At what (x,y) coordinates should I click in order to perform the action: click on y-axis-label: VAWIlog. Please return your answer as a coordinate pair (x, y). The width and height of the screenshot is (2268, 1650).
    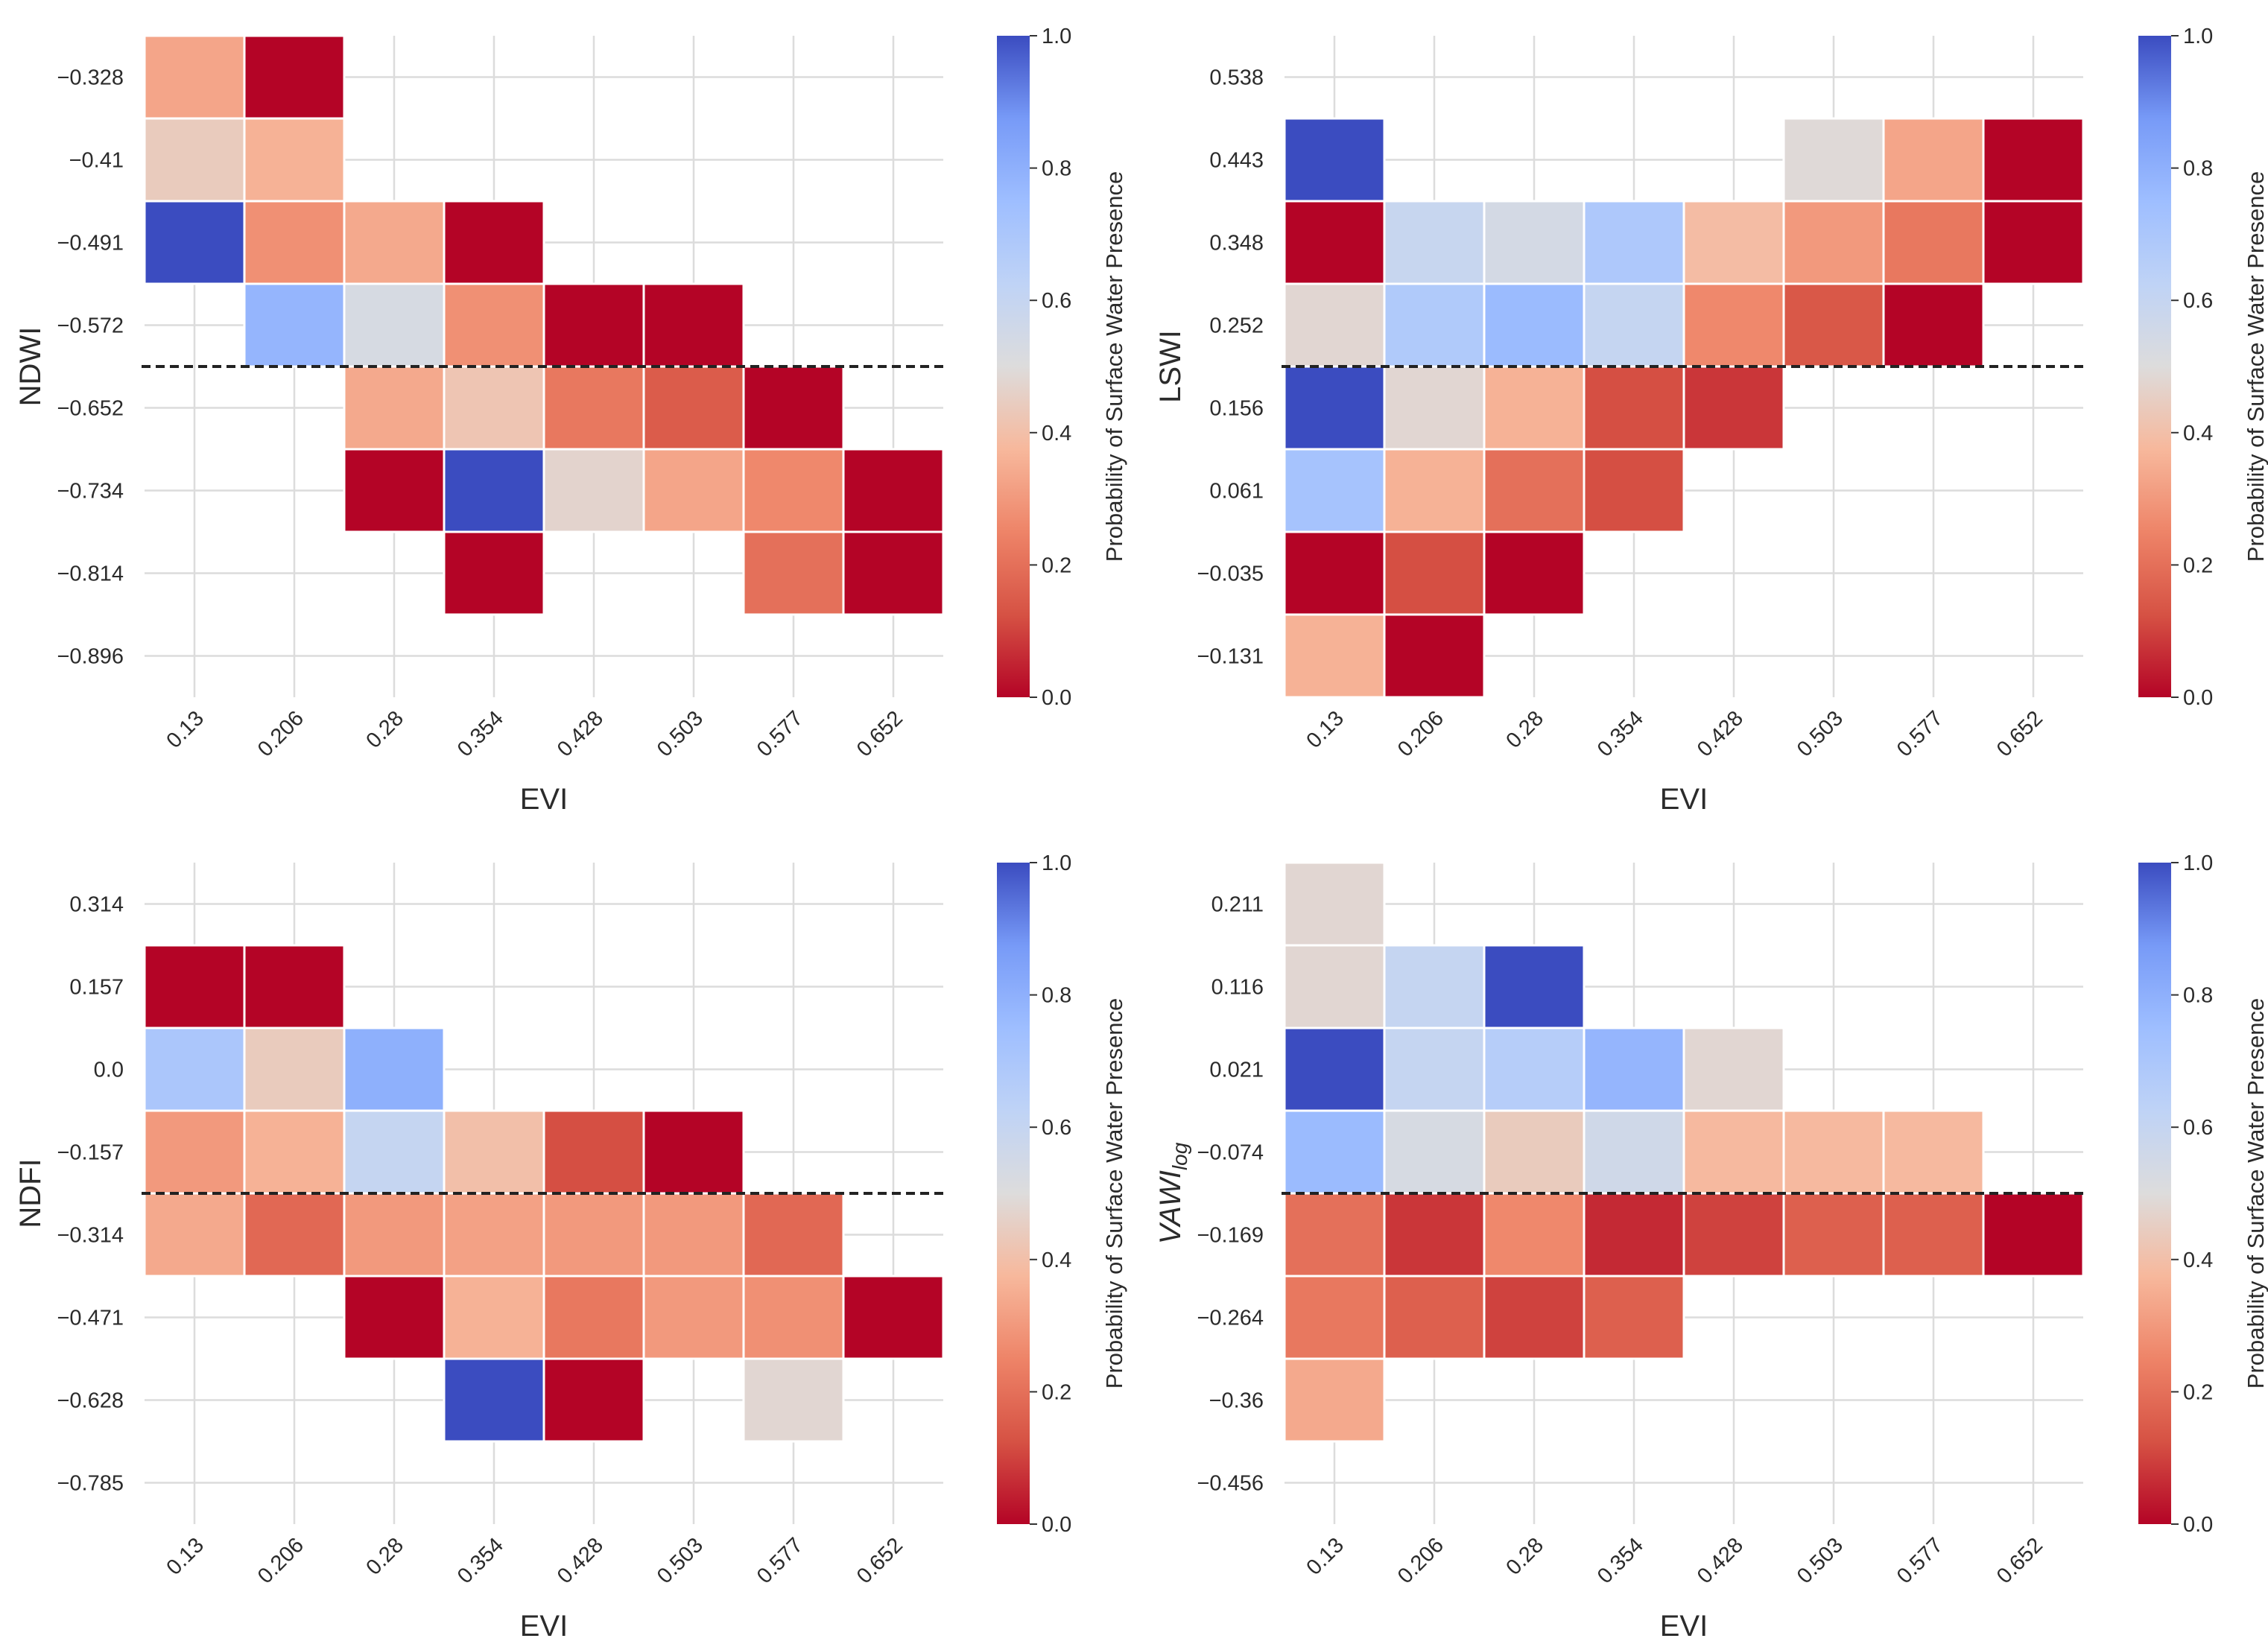
    Looking at the image, I should click on (1172, 1193).